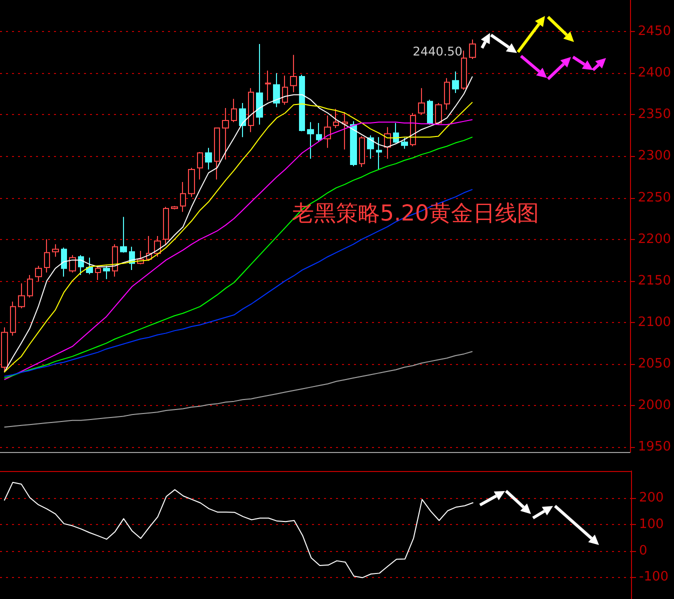  What do you see at coordinates (655, 32) in the screenshot?
I see `y-tick-label: 2450` at bounding box center [655, 32].